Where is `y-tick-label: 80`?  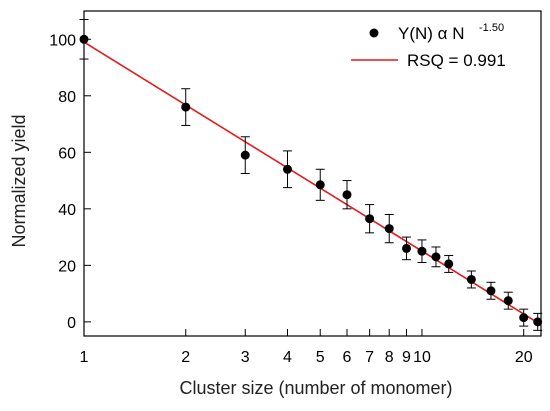 y-tick-label: 80 is located at coordinates (67, 97).